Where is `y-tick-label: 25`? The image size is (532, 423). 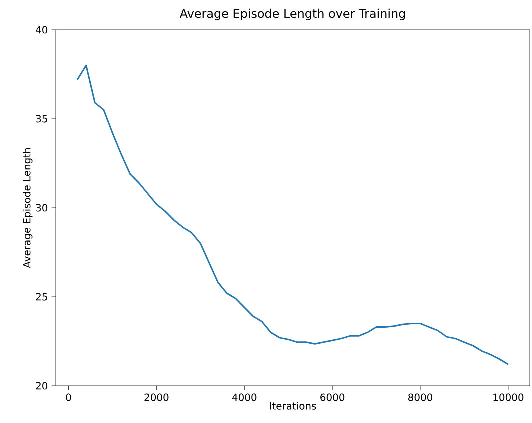 y-tick-label: 25 is located at coordinates (42, 297).